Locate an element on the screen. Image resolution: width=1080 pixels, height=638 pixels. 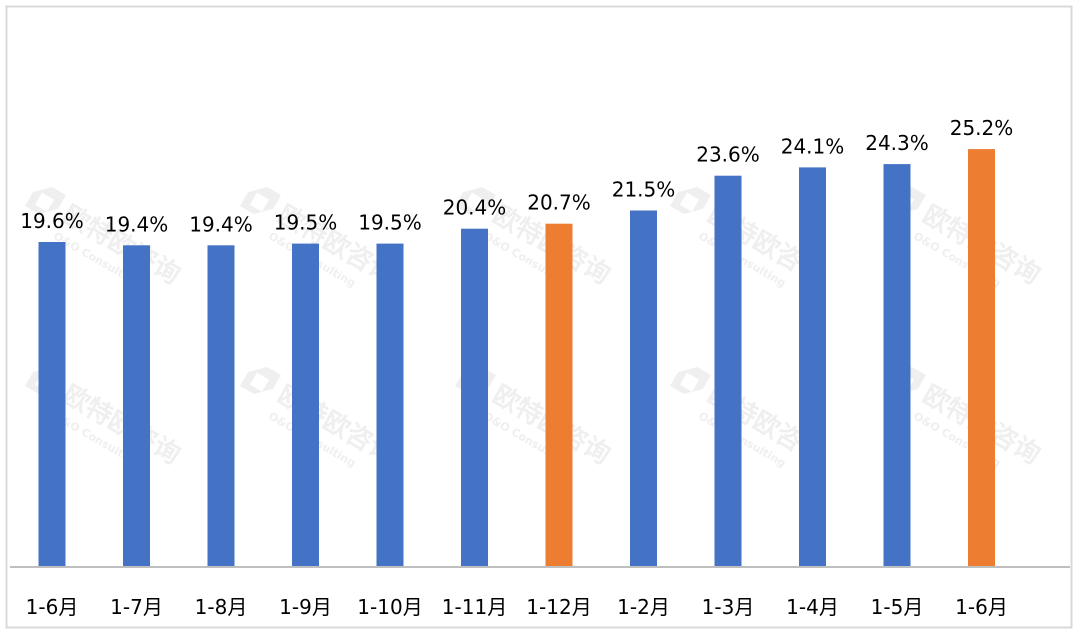
x-tick-label: 1-10月 is located at coordinates (389, 607).